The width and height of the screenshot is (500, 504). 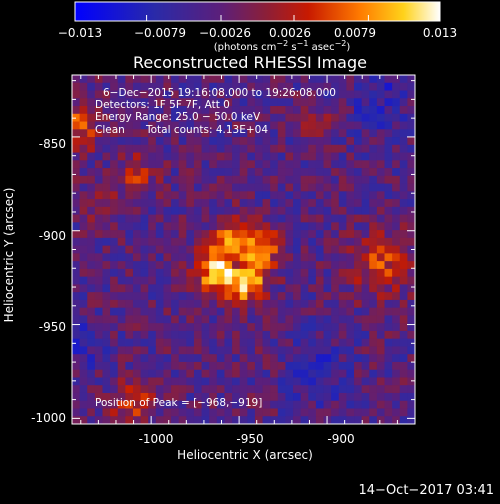 I want to click on colorbar-tick-label-5: 0.013, so click(x=440, y=33).